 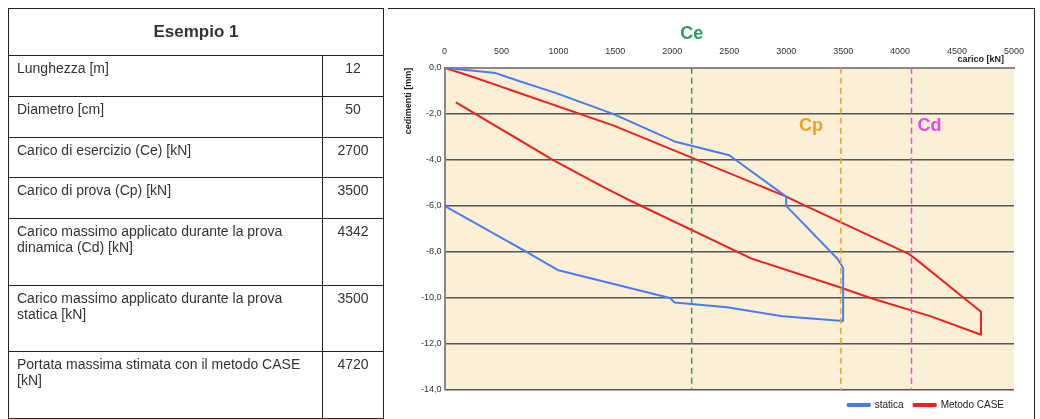 What do you see at coordinates (672, 50) in the screenshot?
I see `x-tick-label: 2000` at bounding box center [672, 50].